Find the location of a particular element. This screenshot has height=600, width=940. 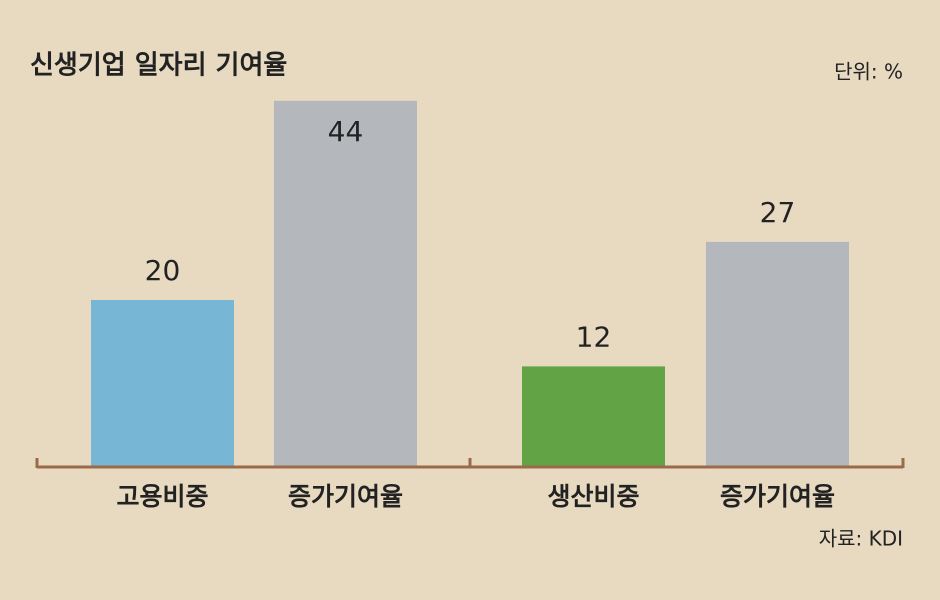

value-label: 27 is located at coordinates (778, 212).